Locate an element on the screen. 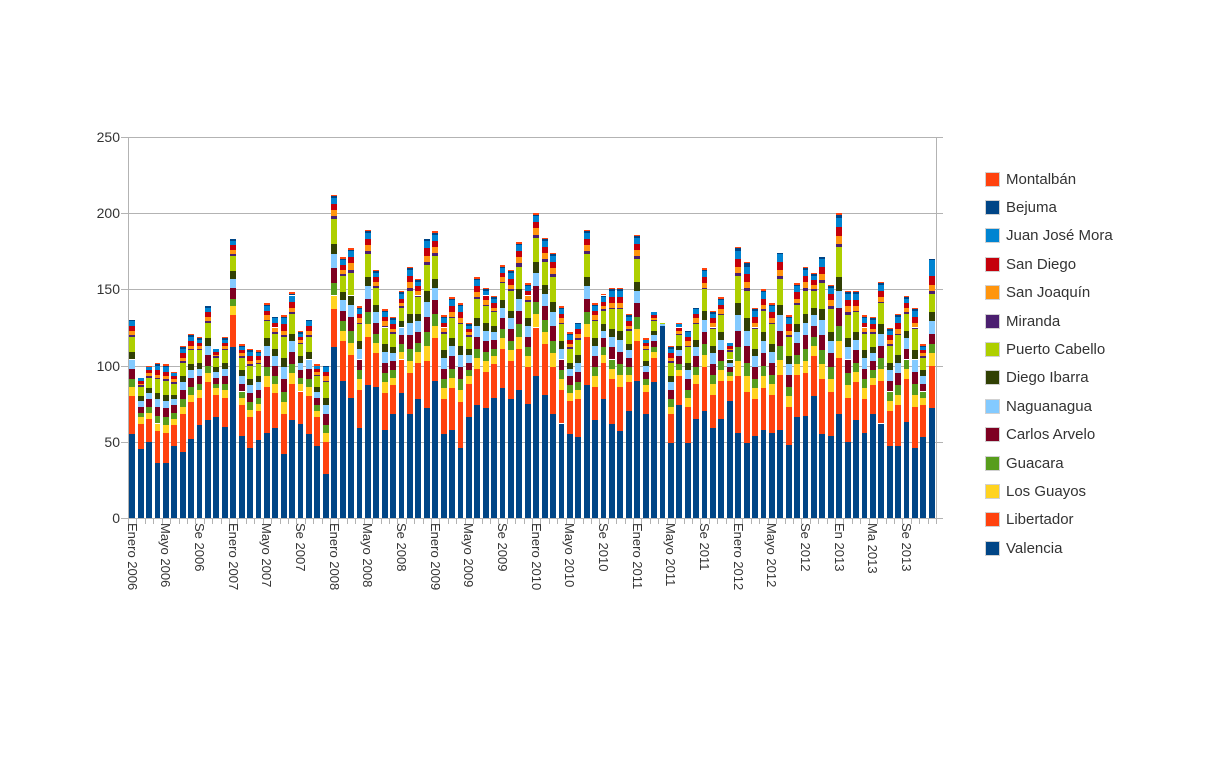  legend-label: Carlos Arvelo is located at coordinates (1051, 435).